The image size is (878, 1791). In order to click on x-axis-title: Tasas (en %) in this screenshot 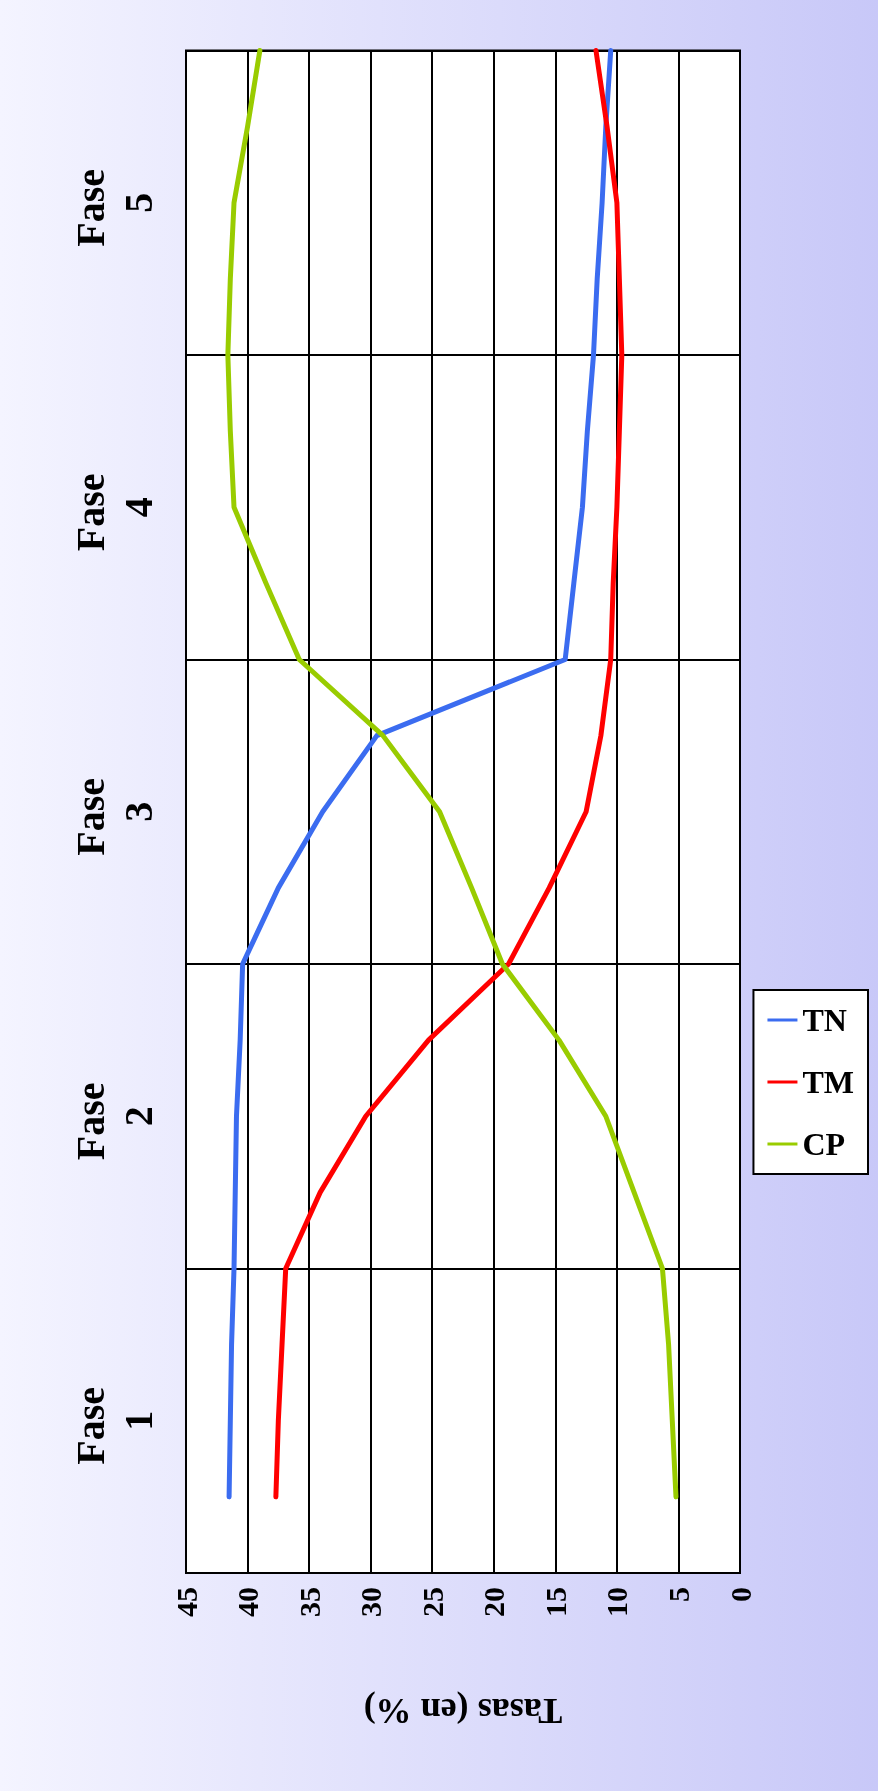, I will do `click(463, 1711)`.